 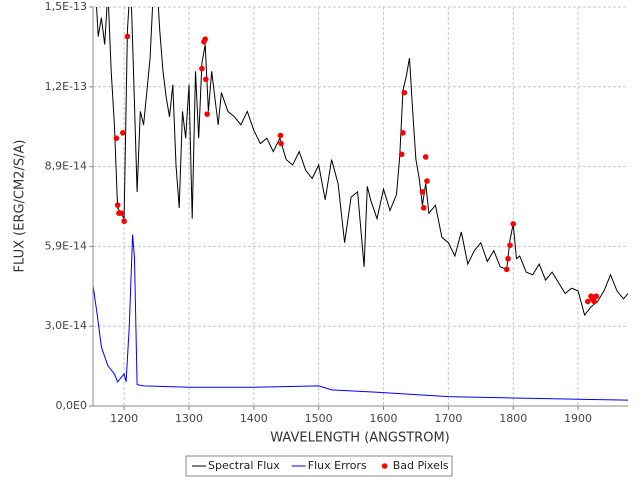 What do you see at coordinates (20, 206) in the screenshot?
I see `y-axis-label: FLUX (ERG/CM2/S/A)` at bounding box center [20, 206].